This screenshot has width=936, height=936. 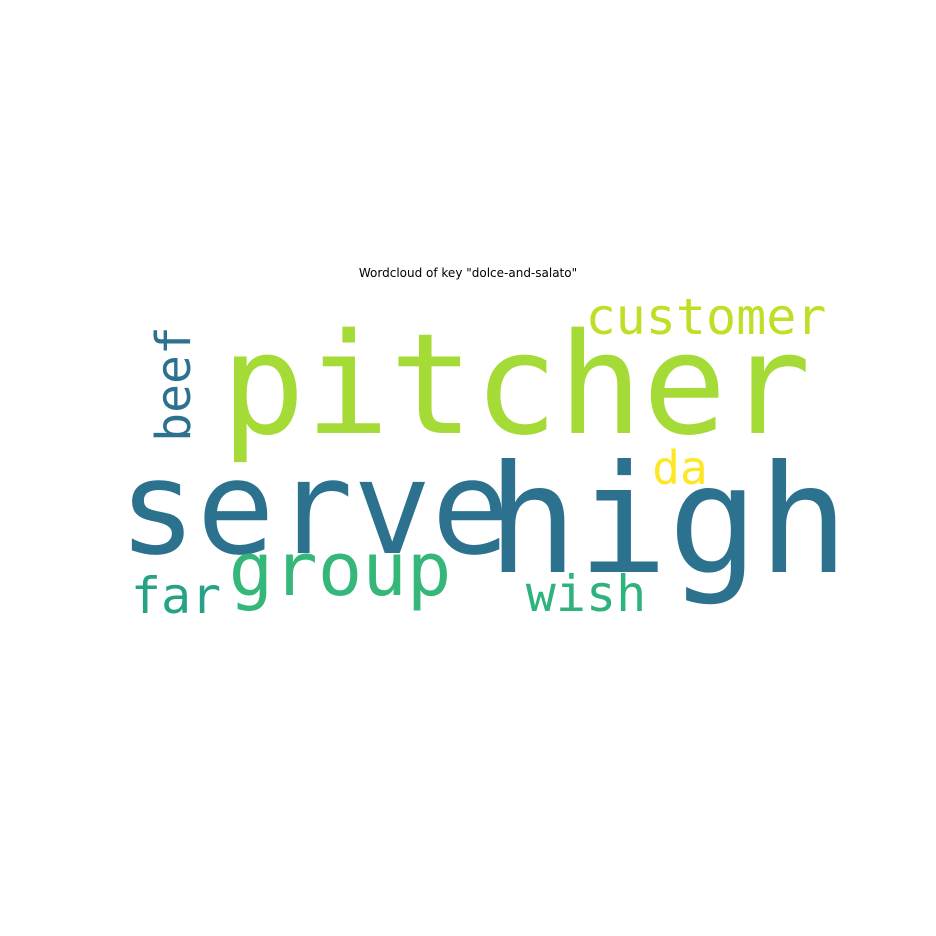 What do you see at coordinates (468, 273) in the screenshot?
I see `figure-title: Wordcloud of key "dolce-and-salato"` at bounding box center [468, 273].